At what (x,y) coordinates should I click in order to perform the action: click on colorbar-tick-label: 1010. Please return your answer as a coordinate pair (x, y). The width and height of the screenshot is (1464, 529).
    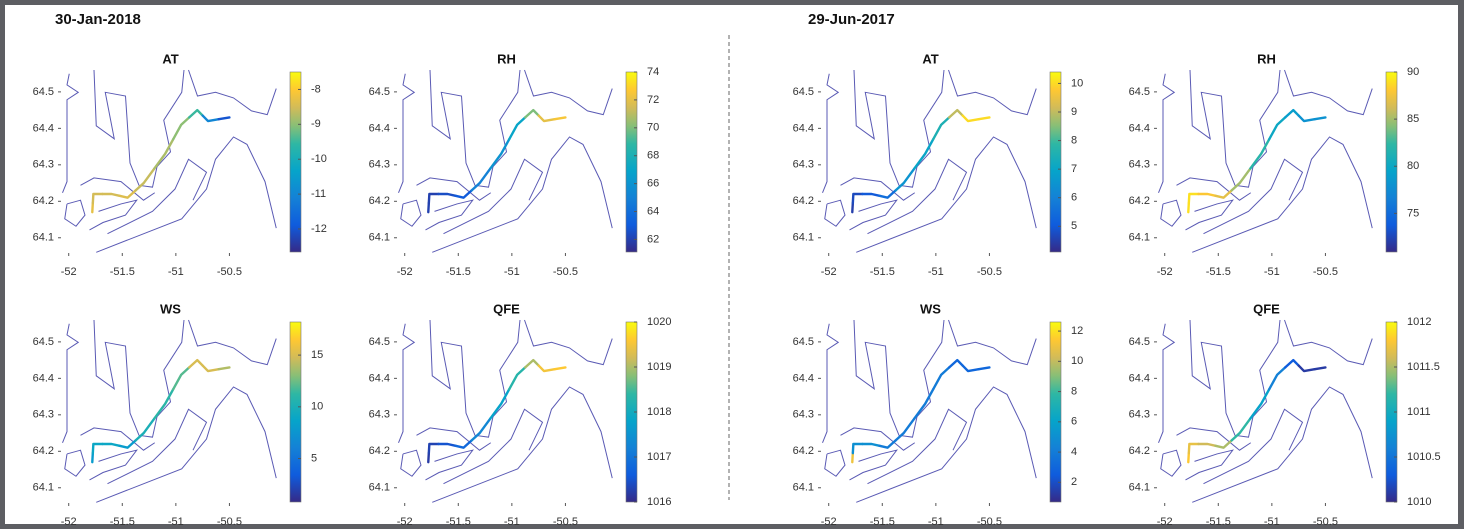
    Looking at the image, I should click on (1419, 502).